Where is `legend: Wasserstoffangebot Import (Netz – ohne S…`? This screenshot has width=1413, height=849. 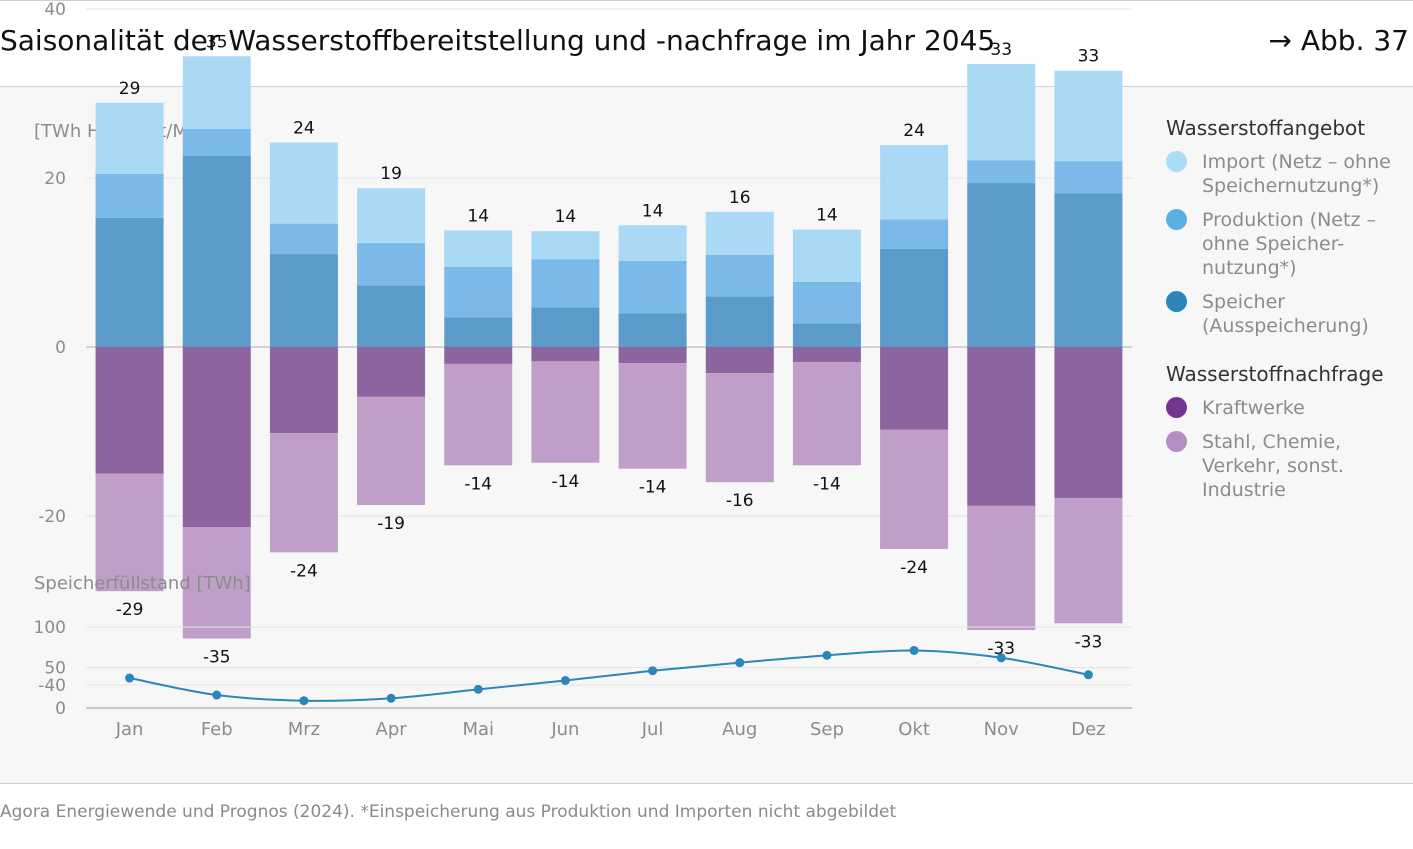
legend: Wasserstoffangebot Import (Netz – ohne S… is located at coordinates (1288, 314).